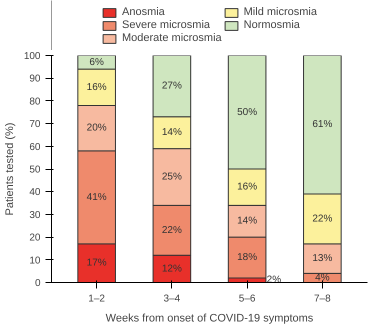 The image size is (377, 327). I want to click on y-tick-label: 80, so click(35, 102).